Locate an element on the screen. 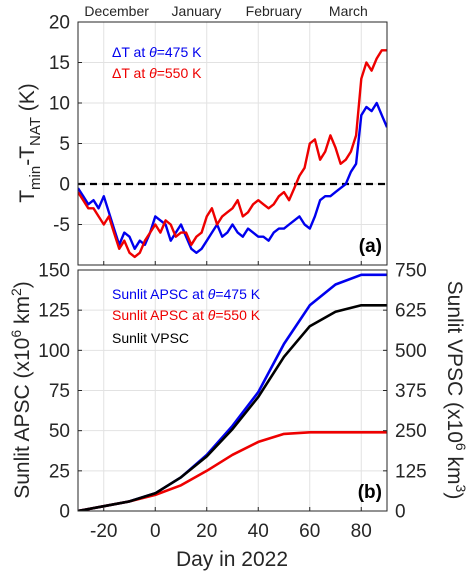  panel-a-ytick-label-2: 5 is located at coordinates (64, 144).